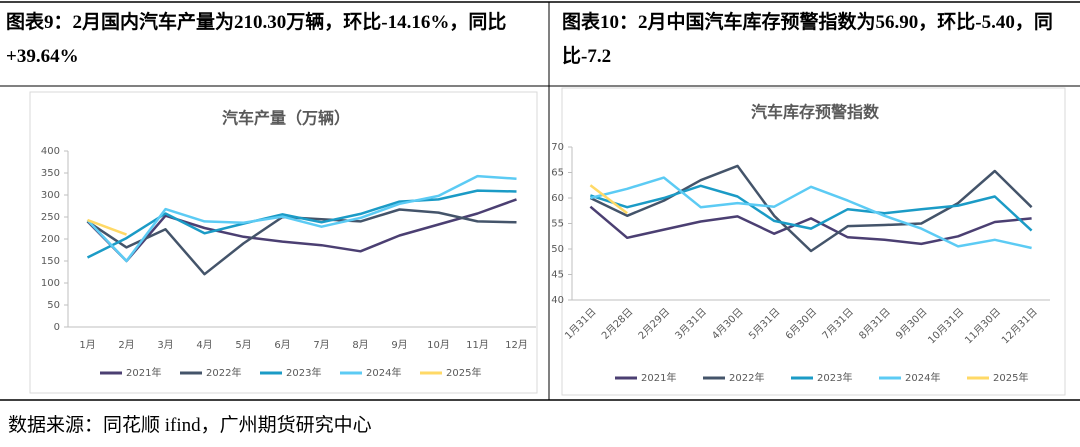 The image size is (1080, 447). Describe the element at coordinates (50, 239) in the screenshot. I see `y-tick-label: 200` at that location.